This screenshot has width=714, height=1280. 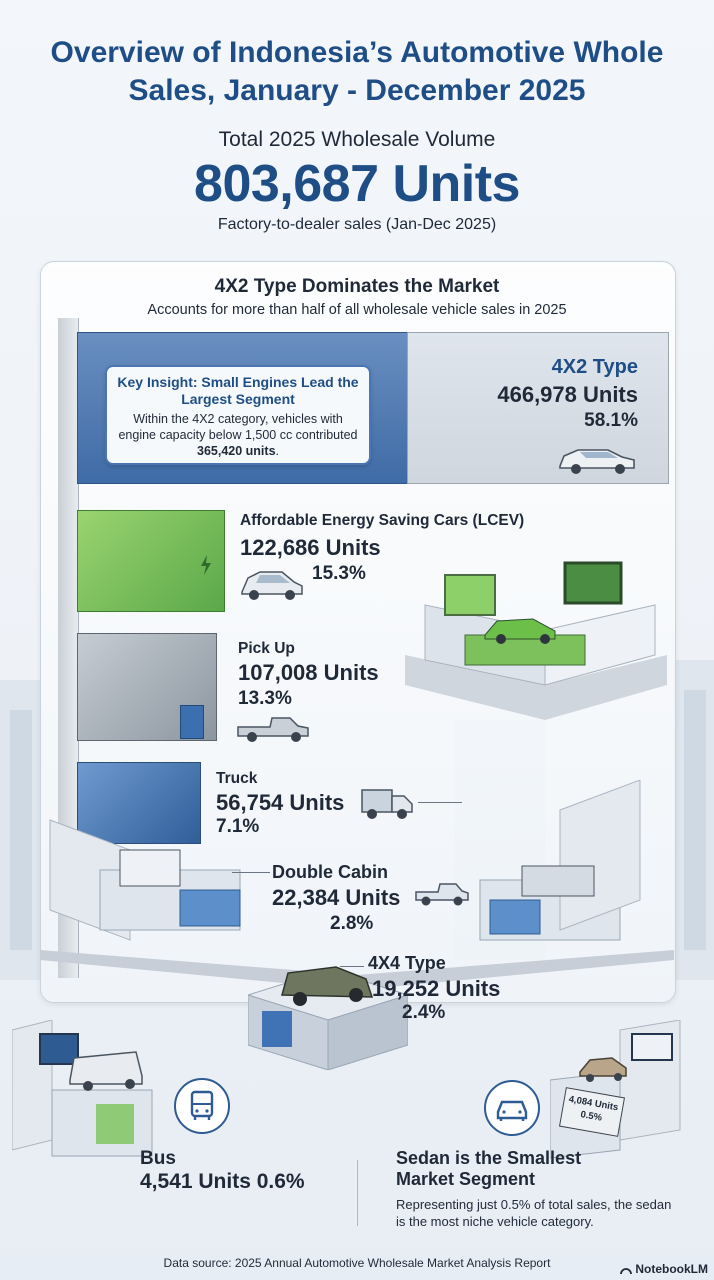 I want to click on notebooklm-logo-icon, so click(x=626, y=1271).